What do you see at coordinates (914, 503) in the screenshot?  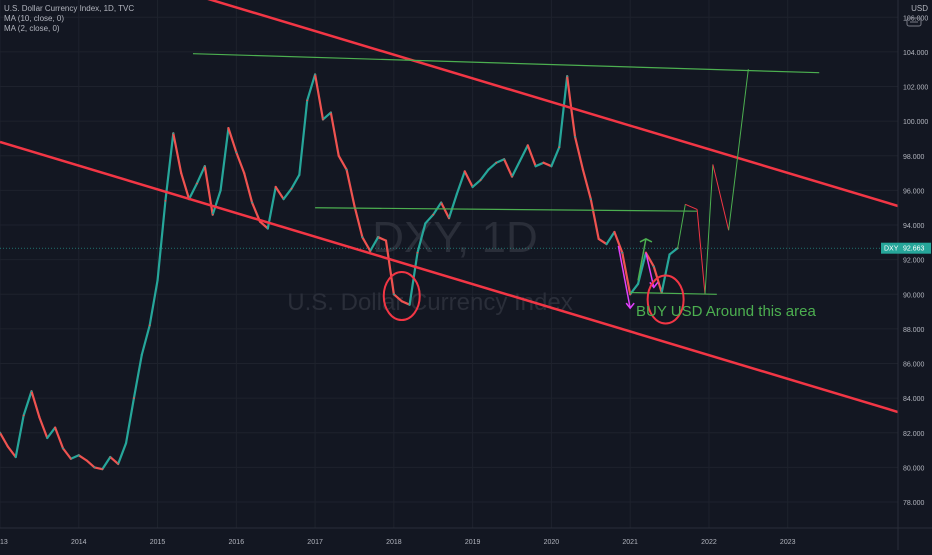 I see `y-tick-label: 78.000` at bounding box center [914, 503].